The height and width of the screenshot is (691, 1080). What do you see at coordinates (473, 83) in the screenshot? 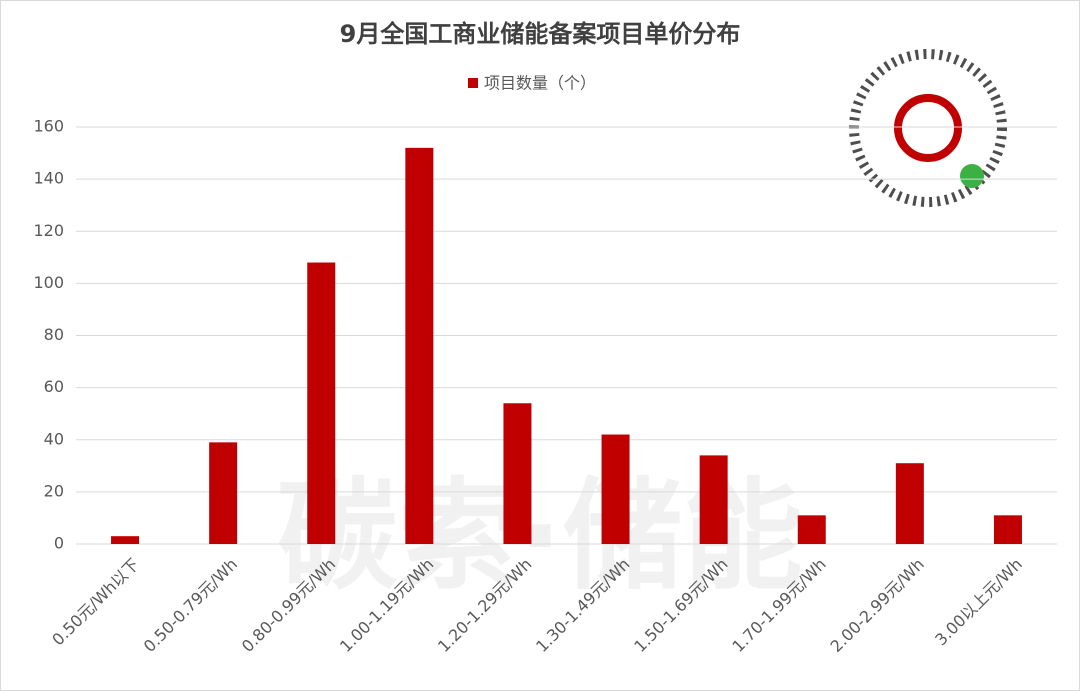
I see `legend-swatch` at bounding box center [473, 83].